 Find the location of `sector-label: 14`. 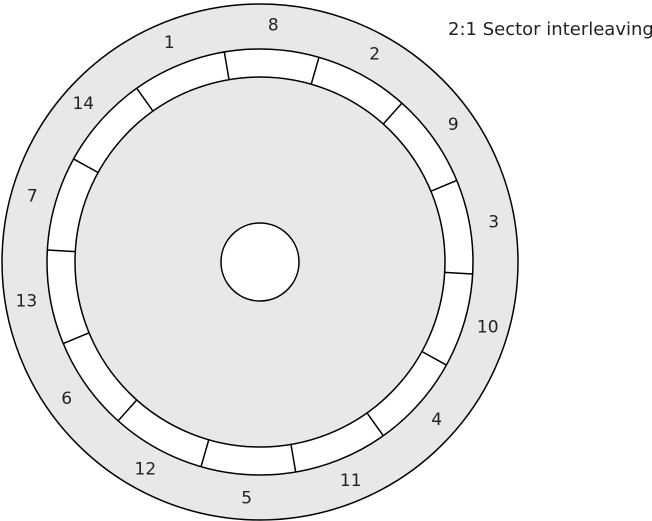

sector-label: 14 is located at coordinates (83, 104).